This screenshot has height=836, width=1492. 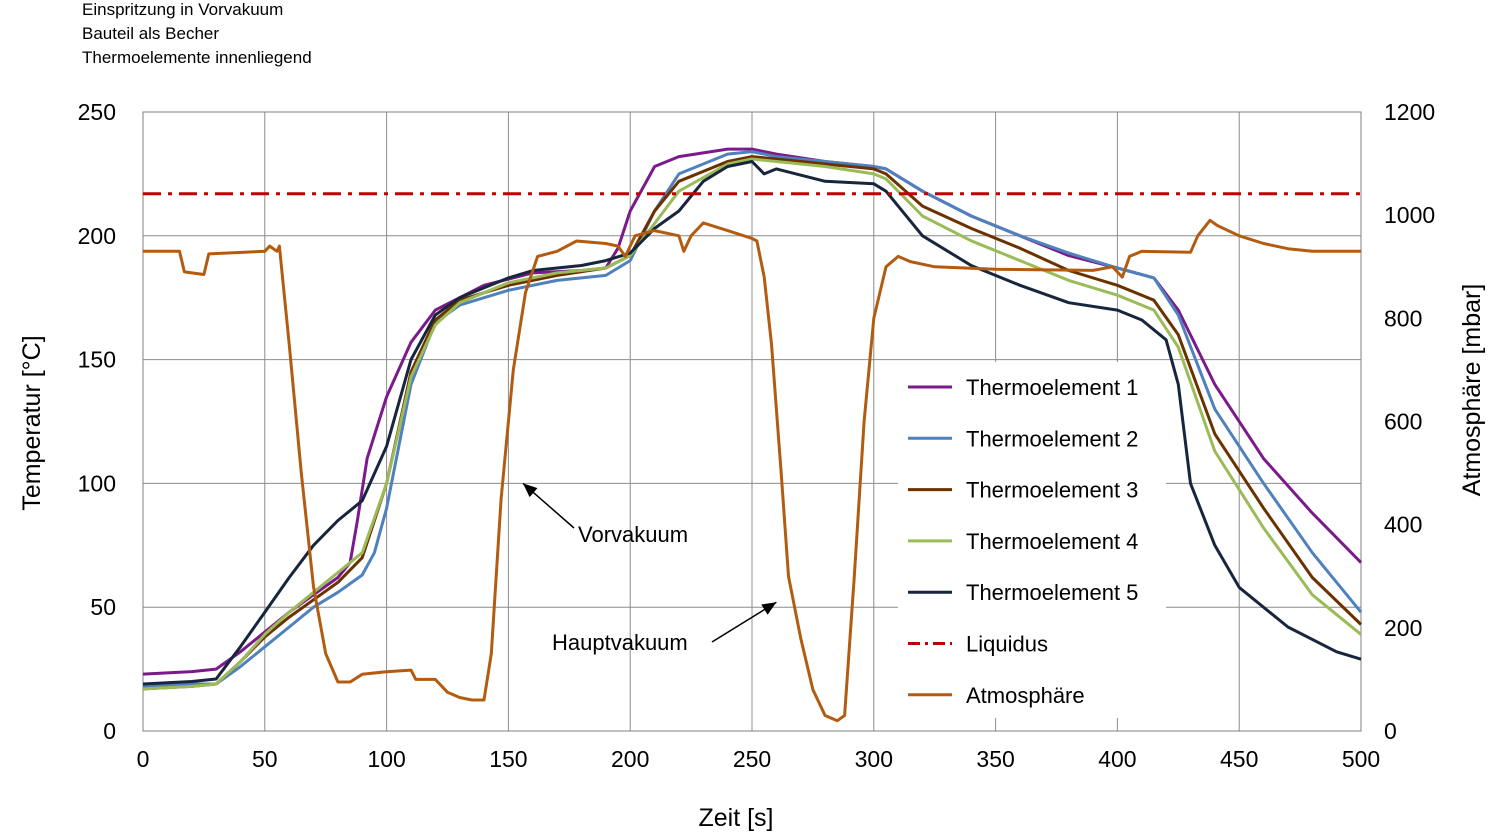 What do you see at coordinates (1409, 215) in the screenshot?
I see `y2-tick-label: 1000` at bounding box center [1409, 215].